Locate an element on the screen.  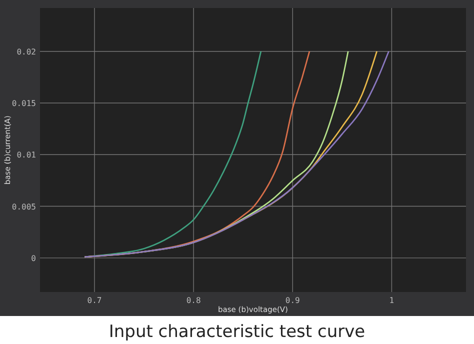
x-tick-label: 1 is located at coordinates (391, 300).